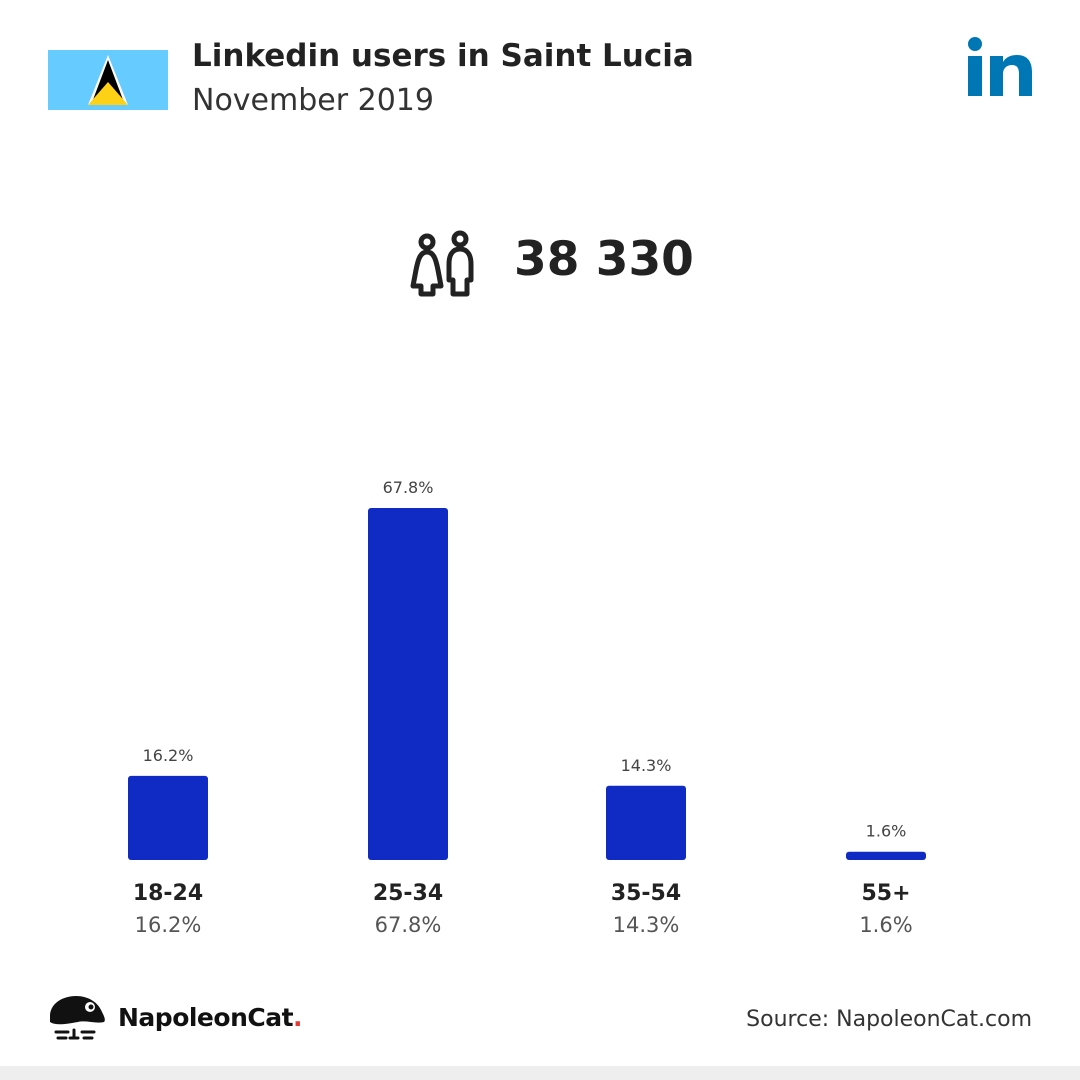 Image resolution: width=1080 pixels, height=1080 pixels. Describe the element at coordinates (886, 831) in the screenshot. I see `bar-value-label: 1.6%` at that location.